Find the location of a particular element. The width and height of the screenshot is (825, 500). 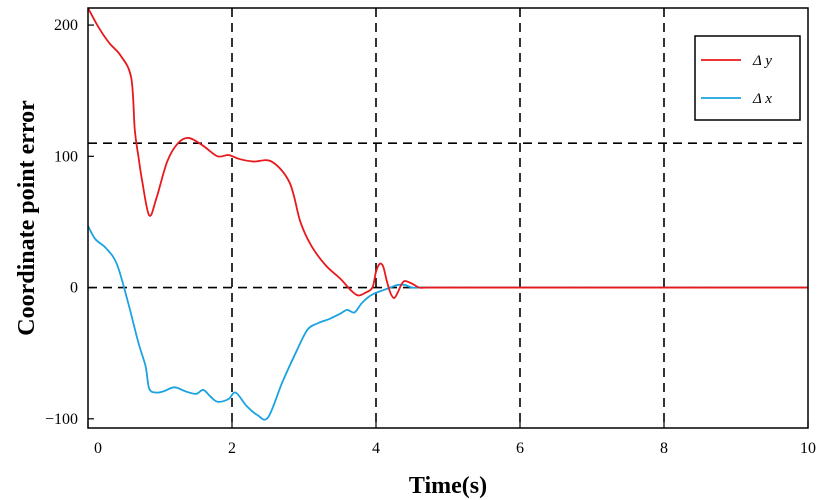

legend-box is located at coordinates (747, 78).